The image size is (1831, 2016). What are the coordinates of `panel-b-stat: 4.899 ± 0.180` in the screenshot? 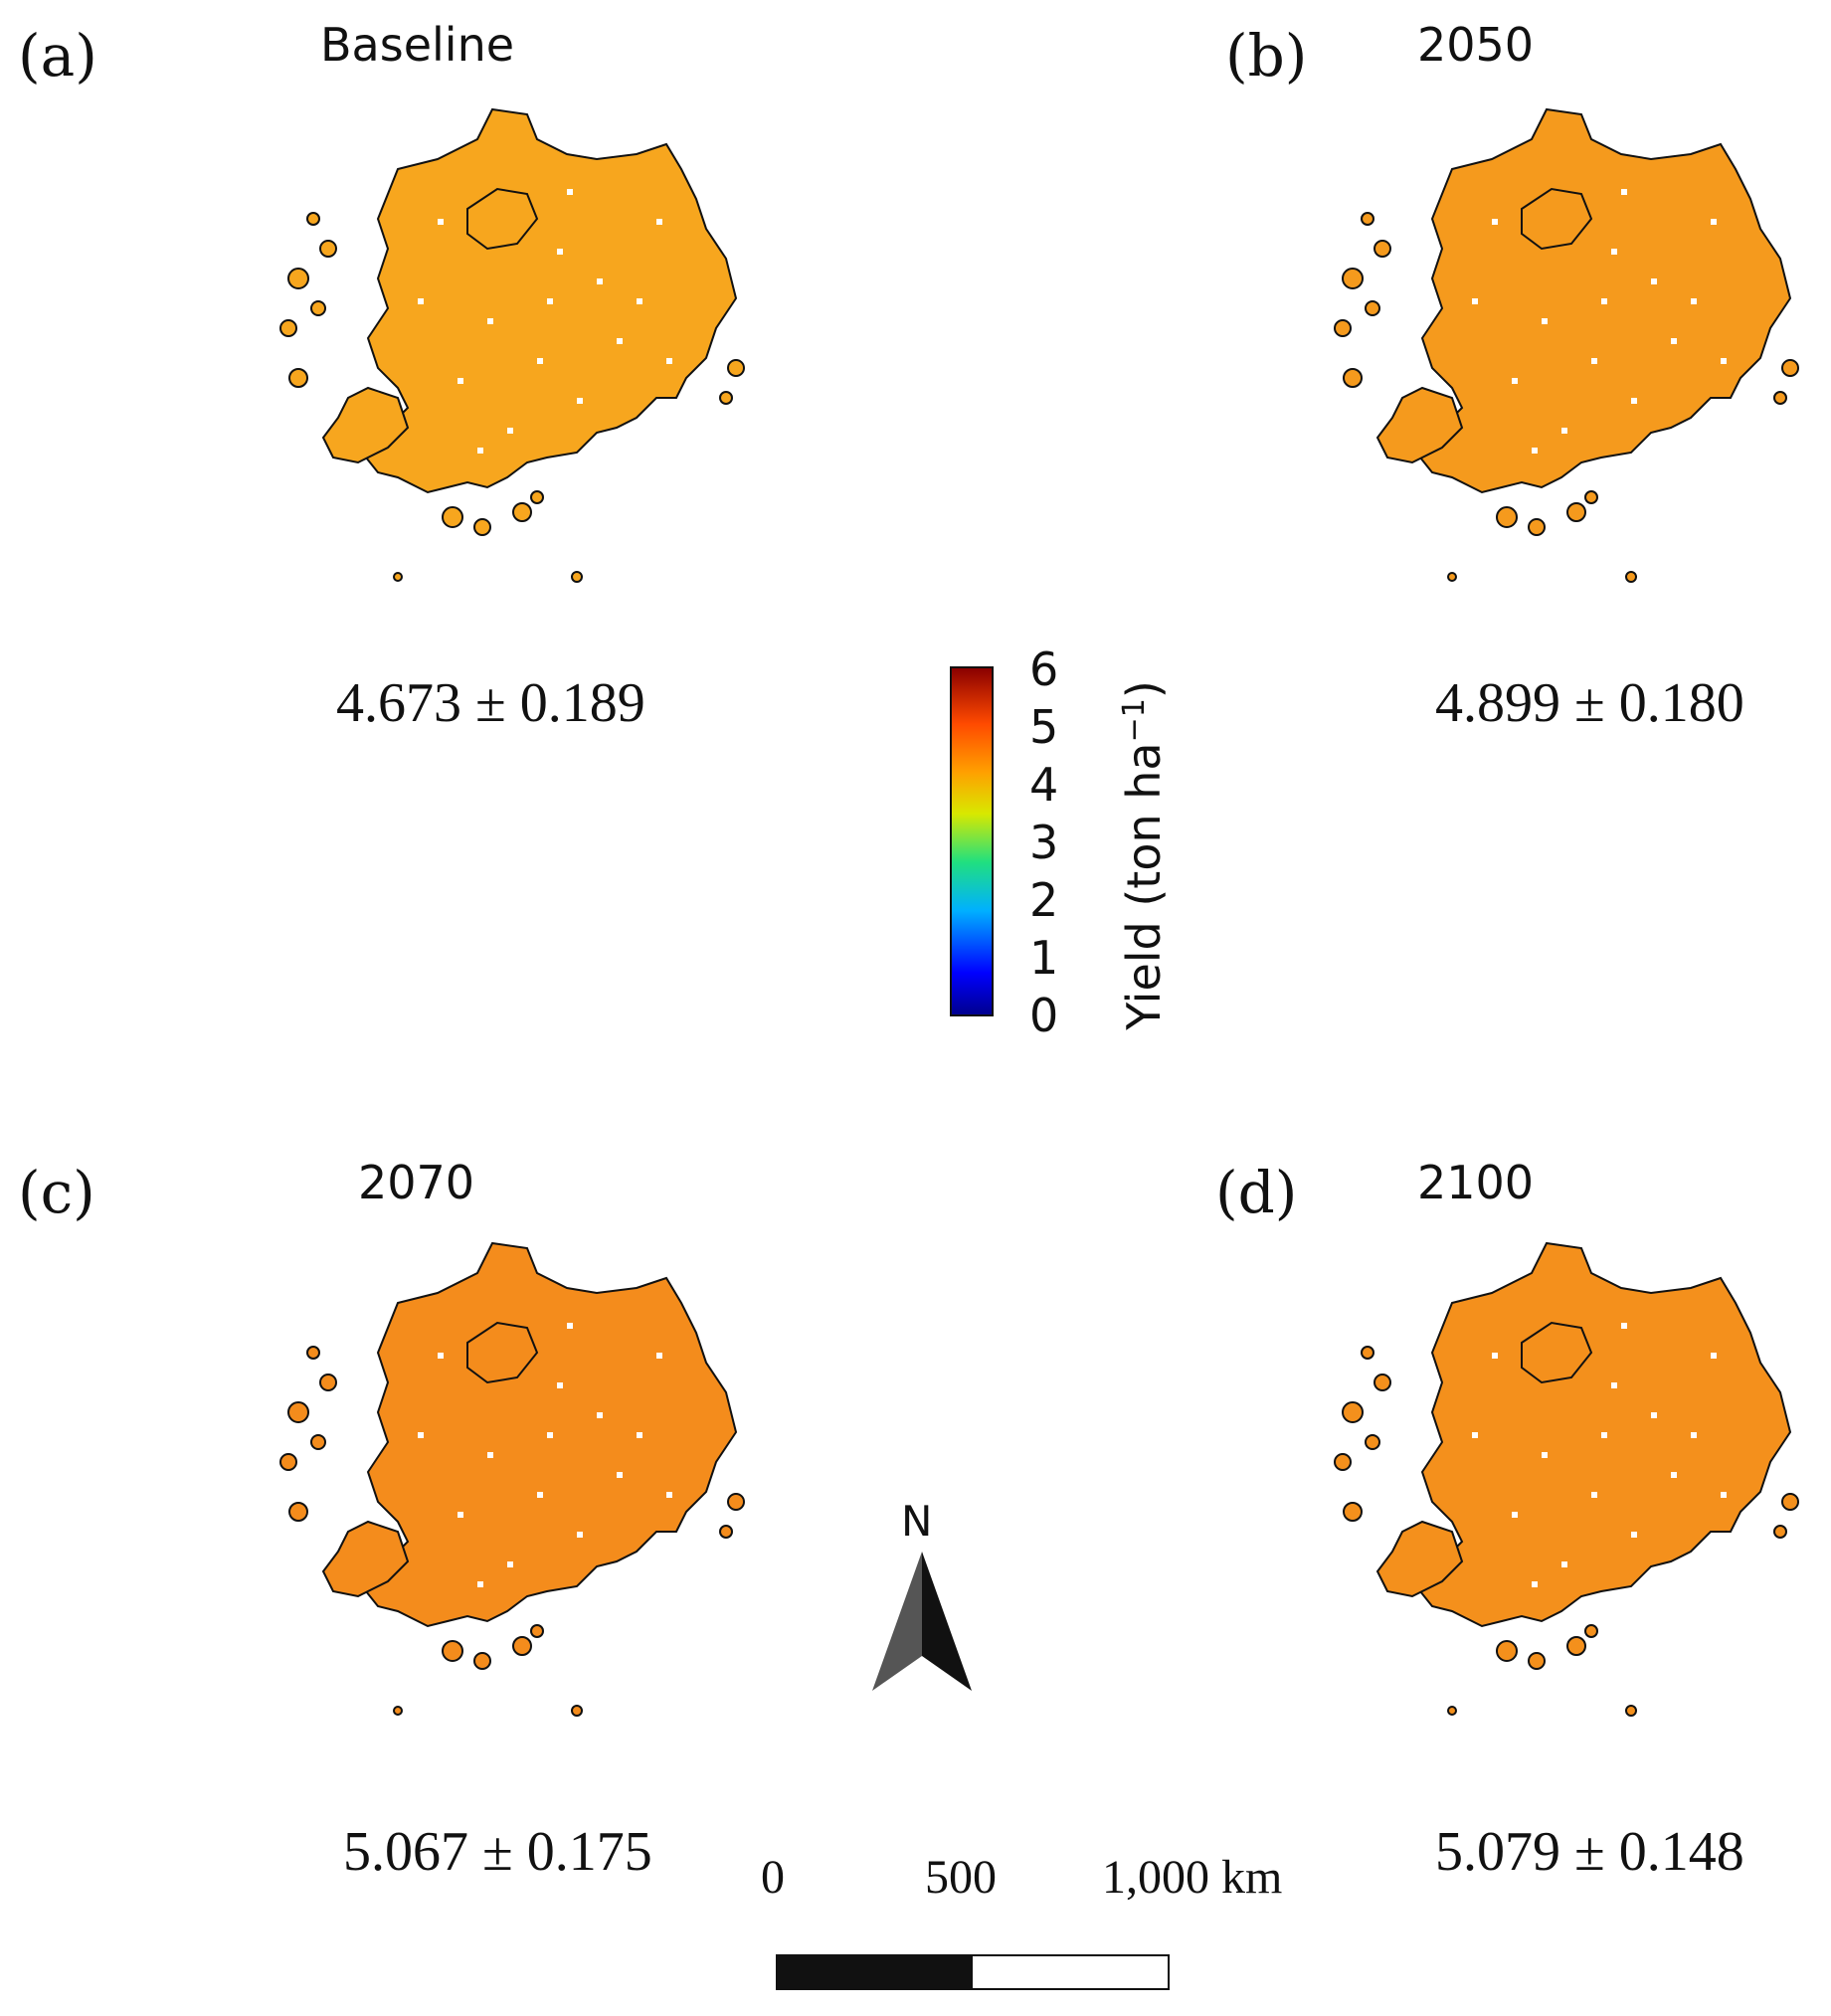 It's located at (1589, 703).